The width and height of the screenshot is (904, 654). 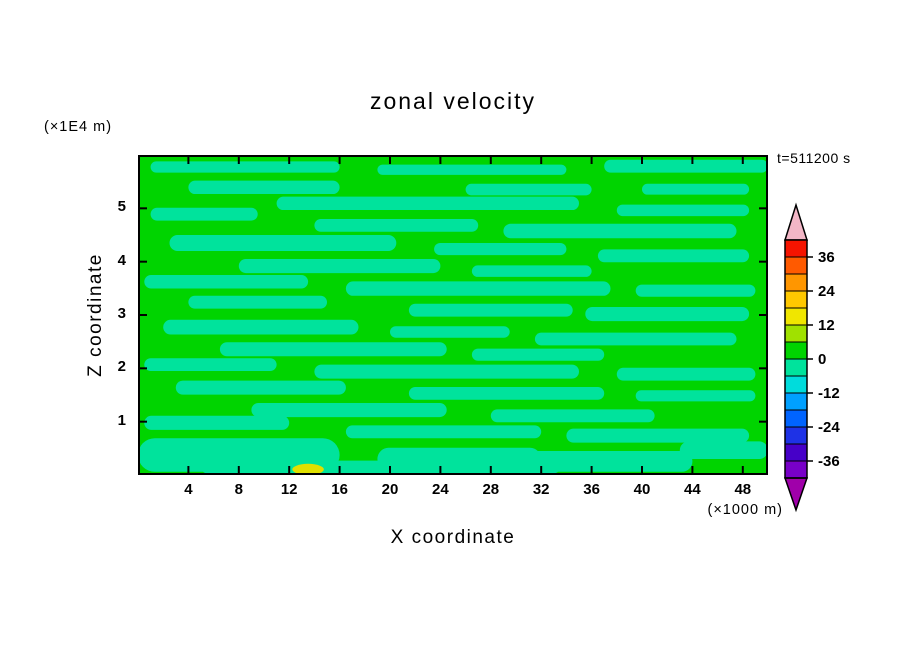 What do you see at coordinates (308, 469) in the screenshot?
I see `velocity-spot` at bounding box center [308, 469].